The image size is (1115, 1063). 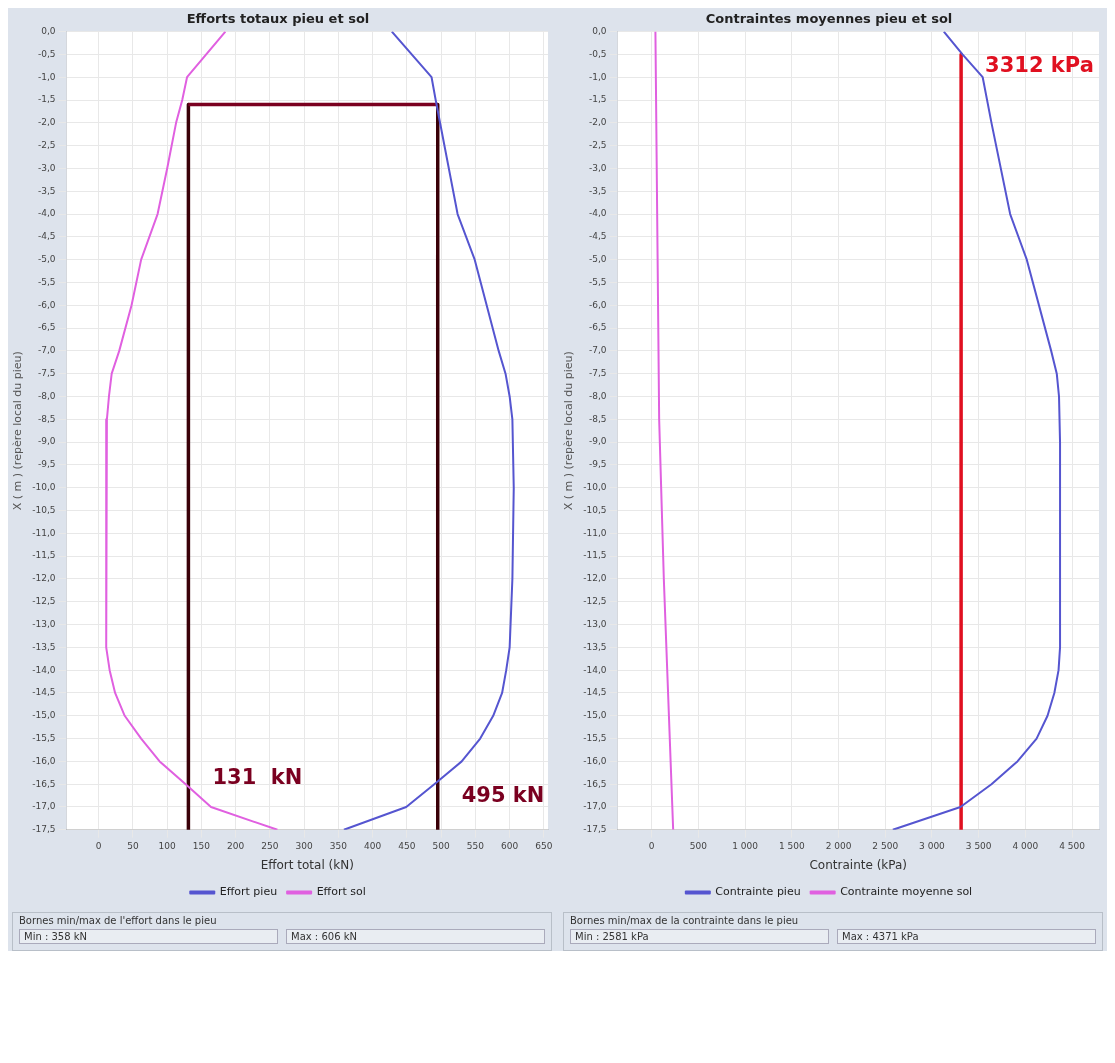 What do you see at coordinates (248, 892) in the screenshot?
I see `legend-label: Effort pieu` at bounding box center [248, 892].